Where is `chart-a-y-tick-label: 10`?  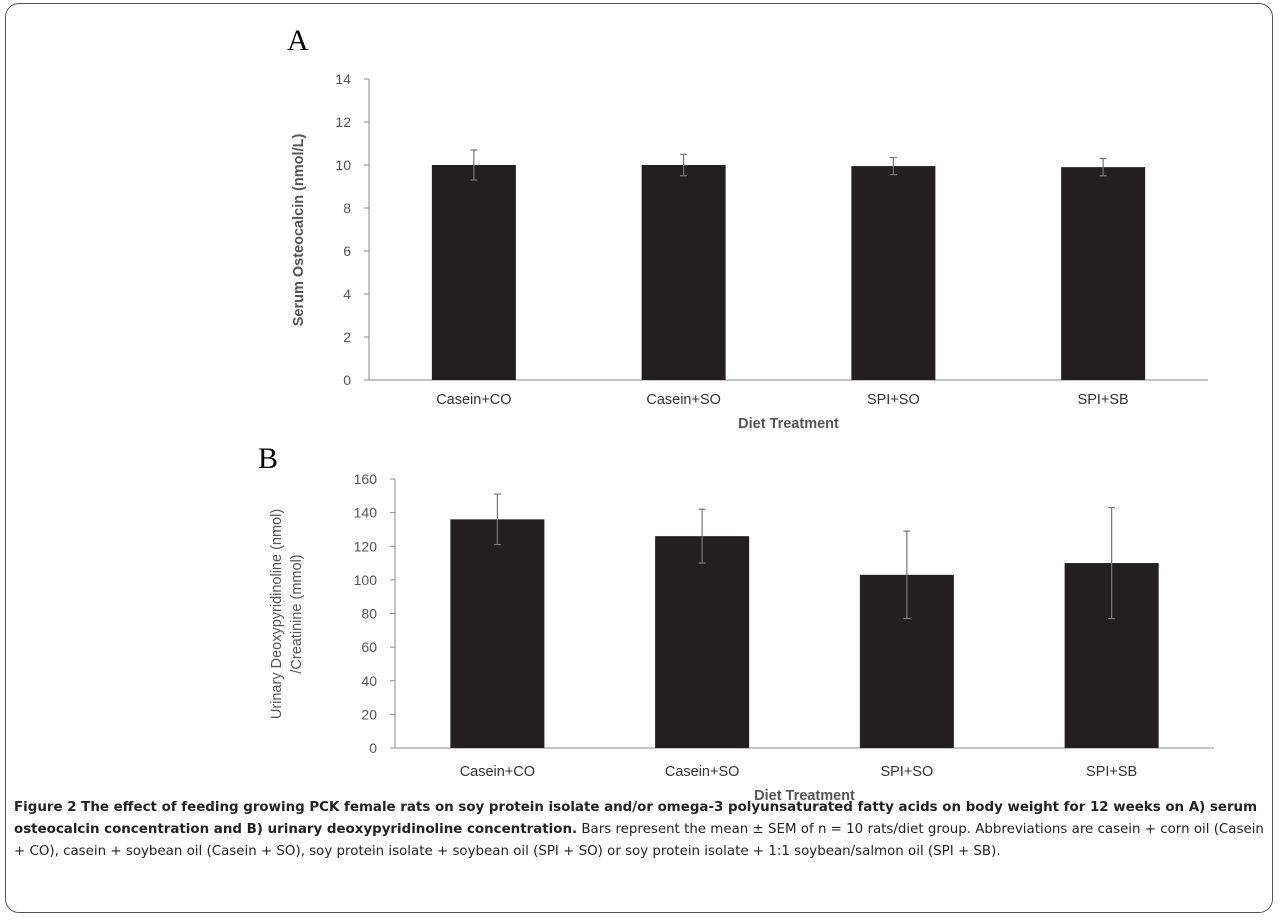 chart-a-y-tick-label: 10 is located at coordinates (343, 165).